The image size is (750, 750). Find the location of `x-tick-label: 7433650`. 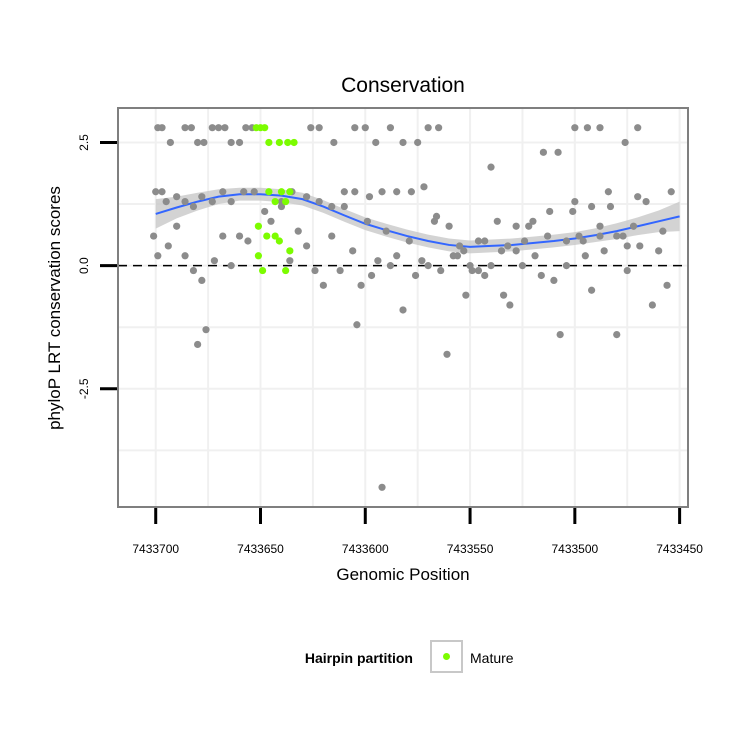

x-tick-label: 7433650 is located at coordinates (260, 549).